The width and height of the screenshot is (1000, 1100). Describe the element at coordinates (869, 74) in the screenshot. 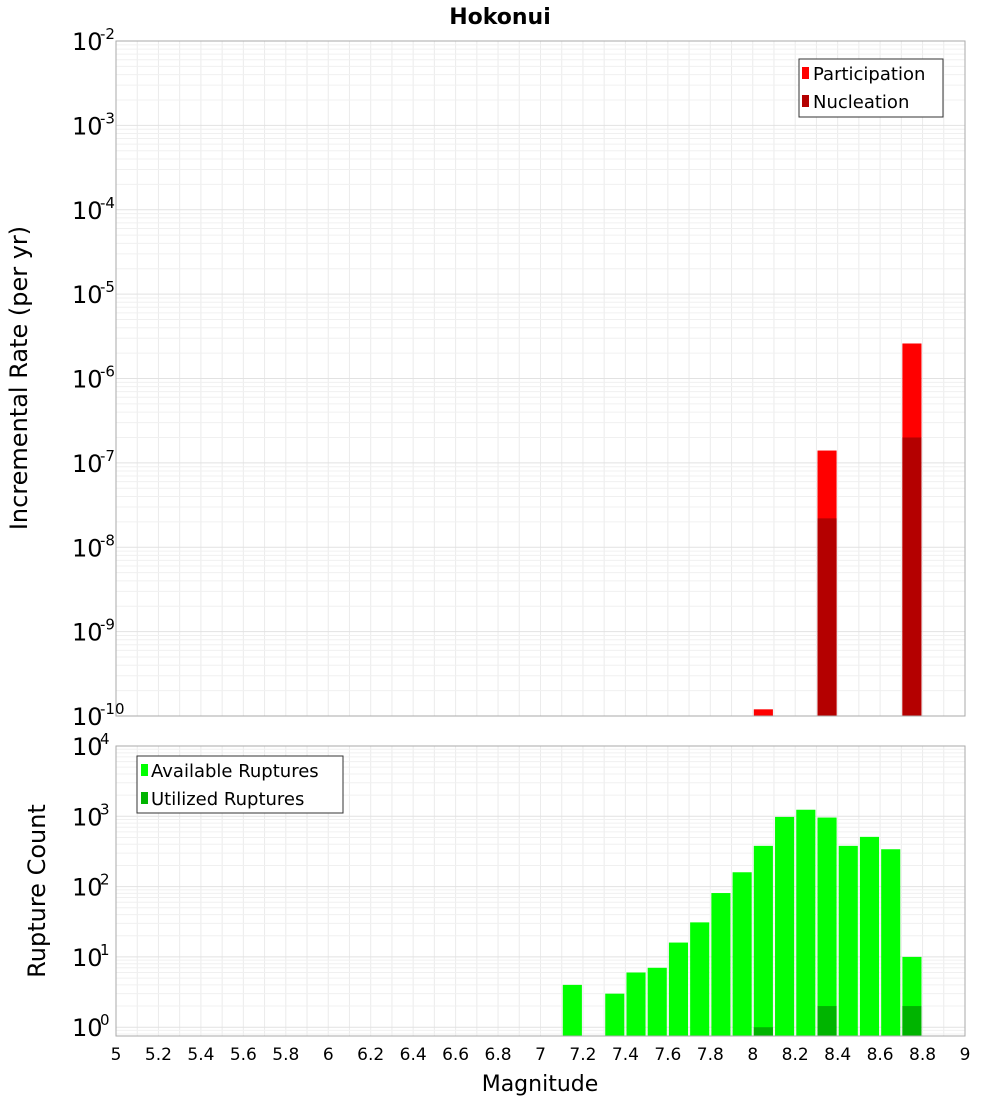

I see `legend-label-participation: Participation` at that location.